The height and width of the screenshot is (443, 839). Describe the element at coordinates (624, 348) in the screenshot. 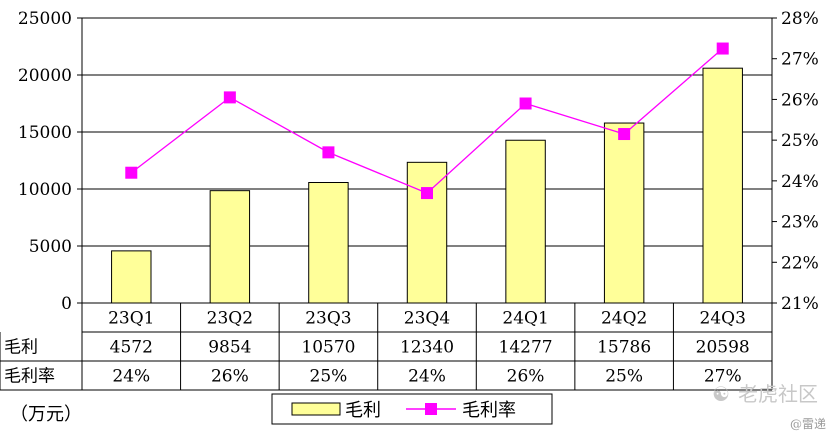

I see `table-cell: 15786` at that location.